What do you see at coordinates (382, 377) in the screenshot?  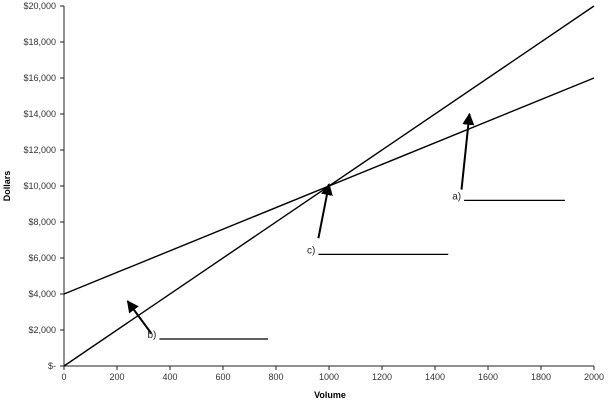 I see `x-tick-label: 1200` at bounding box center [382, 377].